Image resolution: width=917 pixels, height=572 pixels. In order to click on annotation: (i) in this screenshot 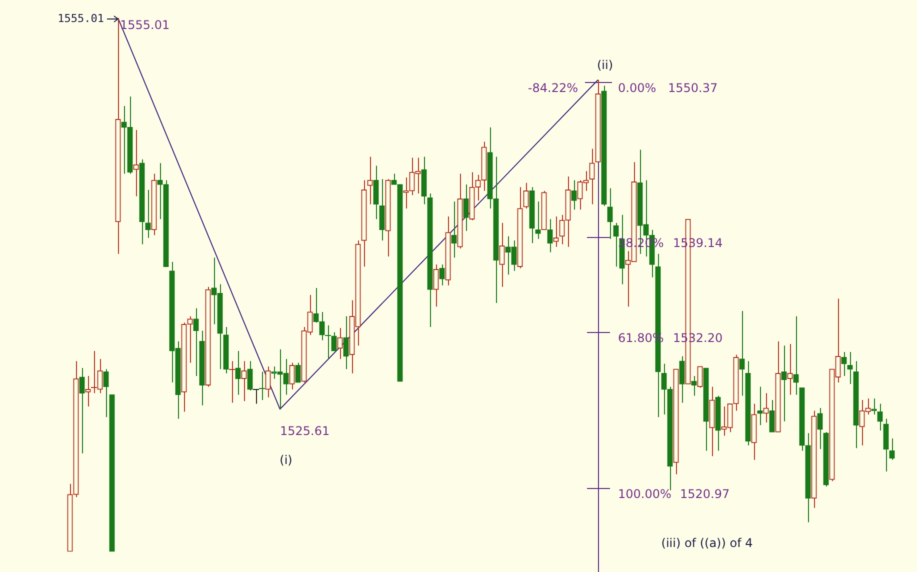, I will do `click(286, 460)`.